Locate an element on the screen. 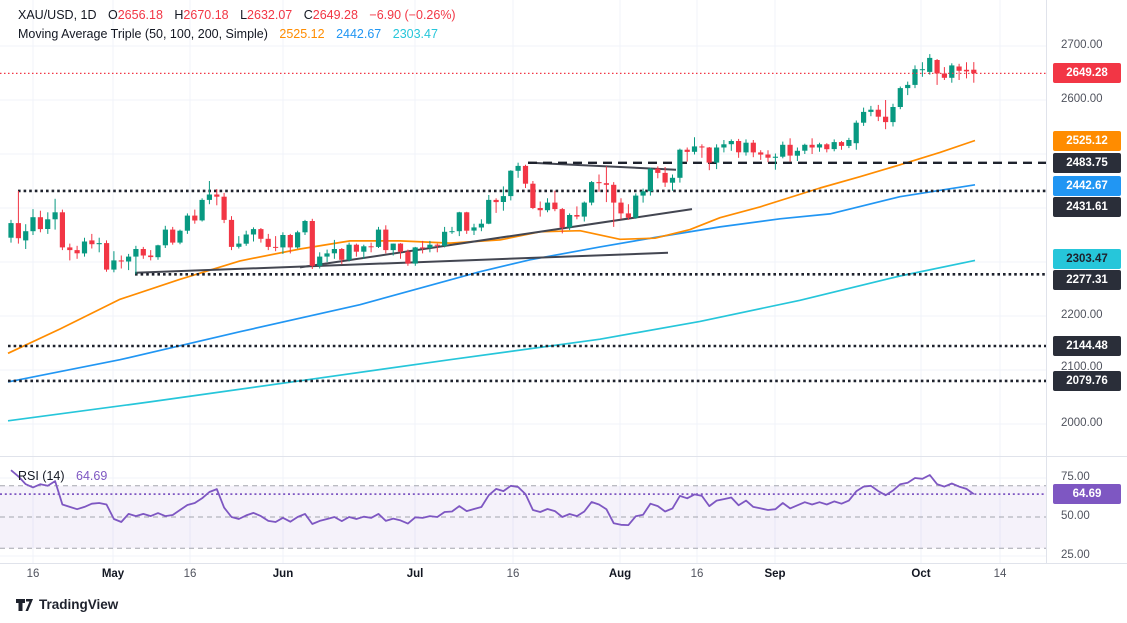 The width and height of the screenshot is (1127, 623). price-axis-label: 2100.00 is located at coordinates (1082, 367).